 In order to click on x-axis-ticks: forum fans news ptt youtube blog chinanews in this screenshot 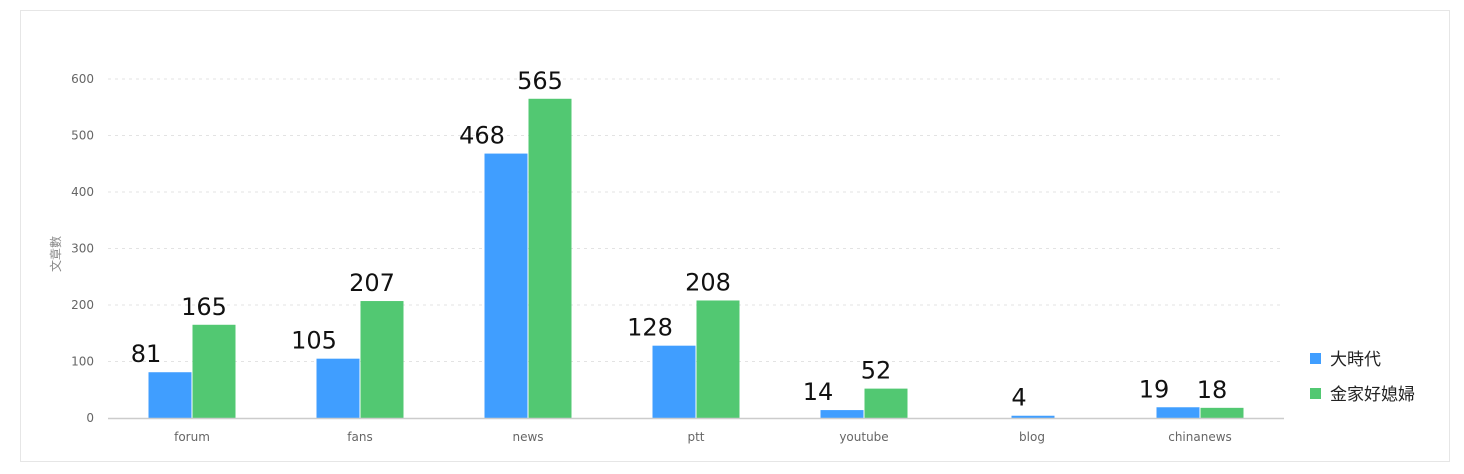, I will do `click(703, 437)`.